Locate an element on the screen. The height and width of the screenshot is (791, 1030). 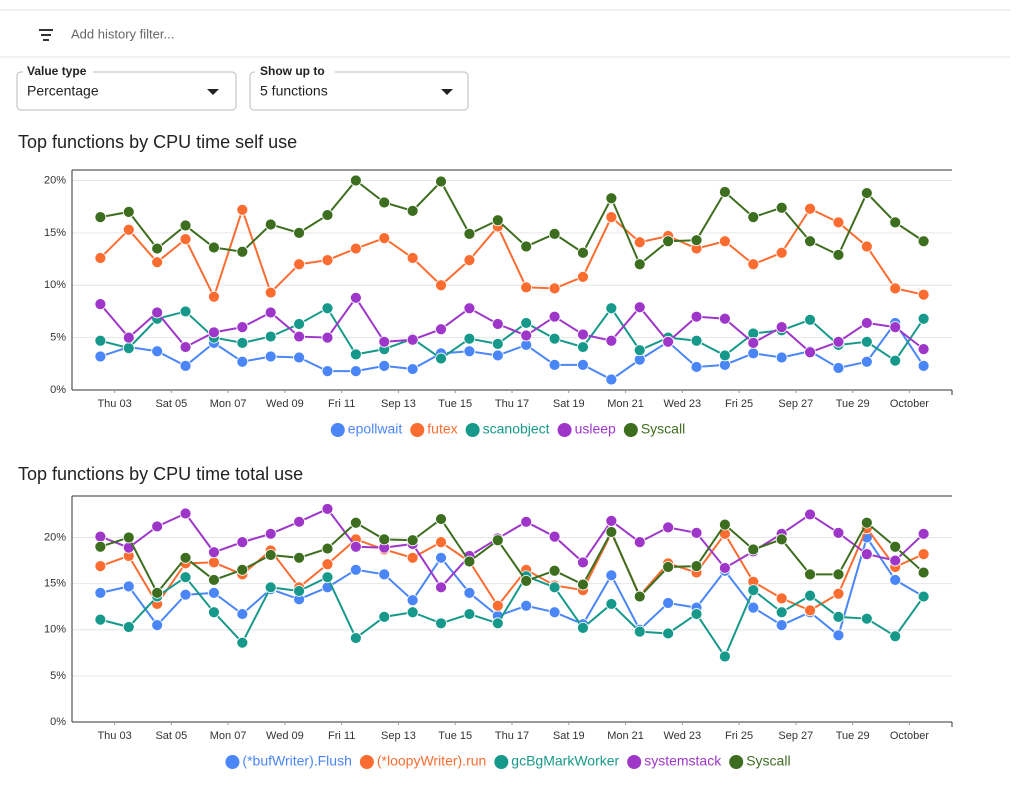
show-up-to-select: Show up to 5 functions is located at coordinates (359, 87).